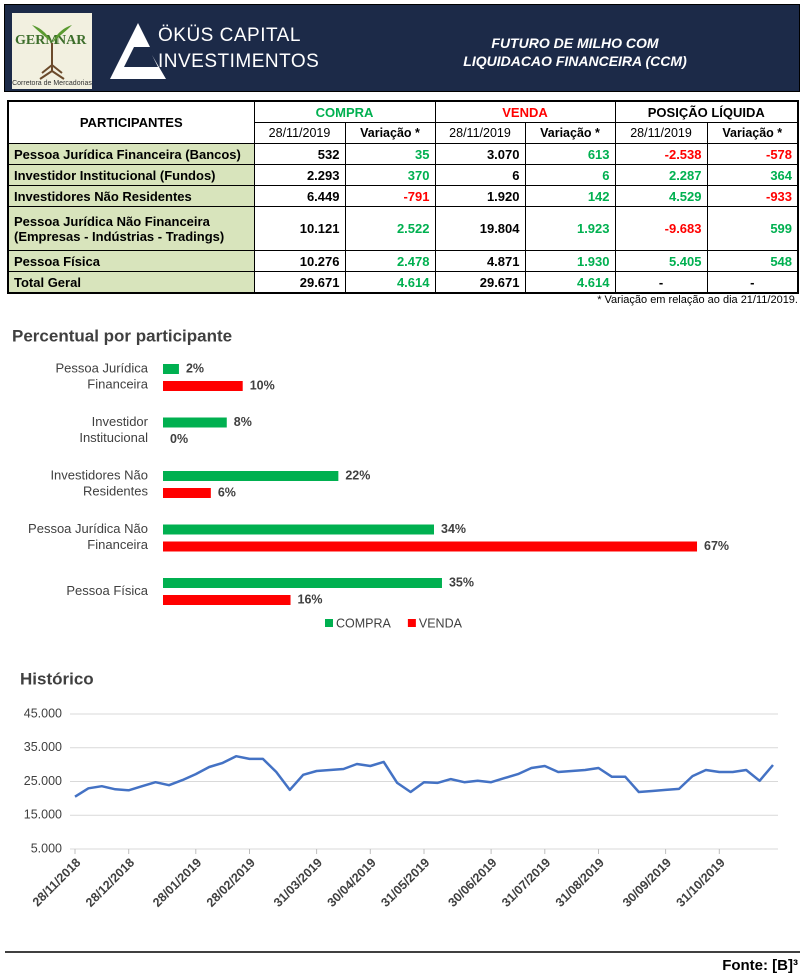 The image size is (806, 979). I want to click on x-tick-label: 31/03/2019, so click(298, 883).